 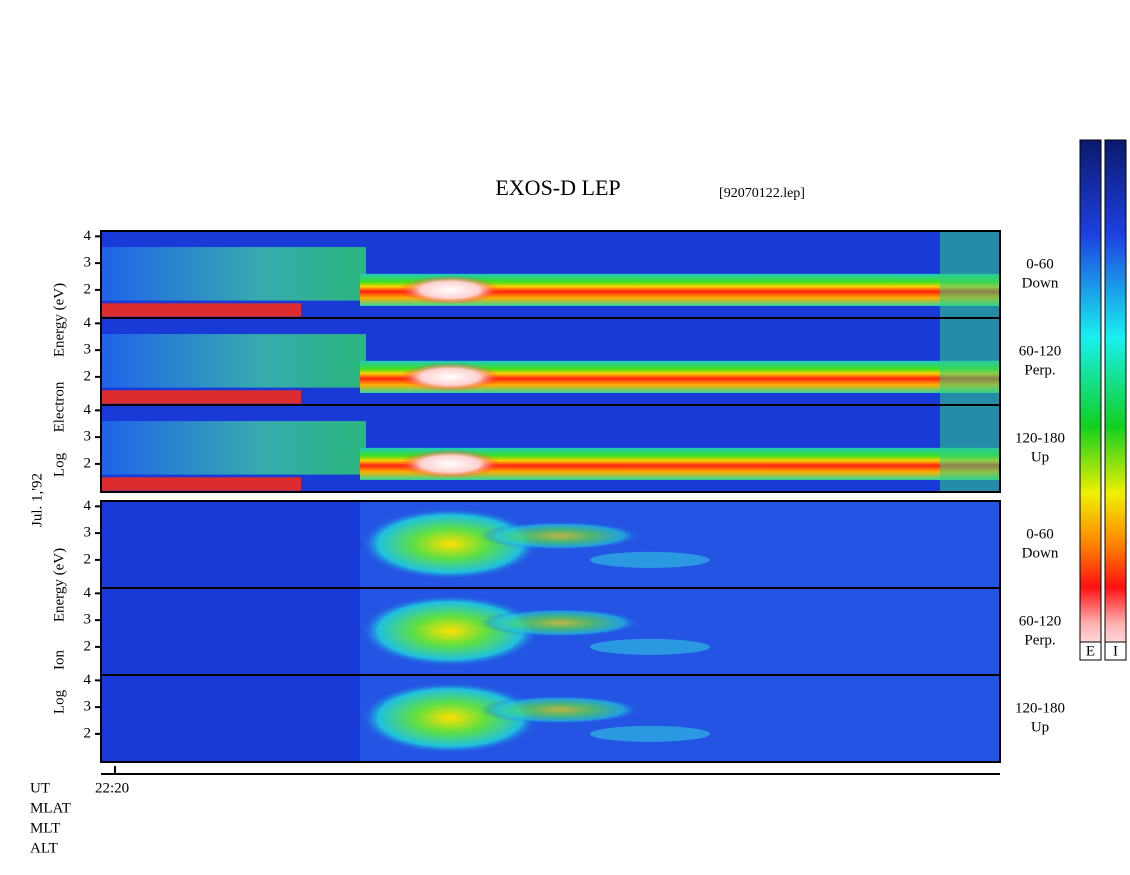 I want to click on footer-label: UT, so click(x=40, y=788).